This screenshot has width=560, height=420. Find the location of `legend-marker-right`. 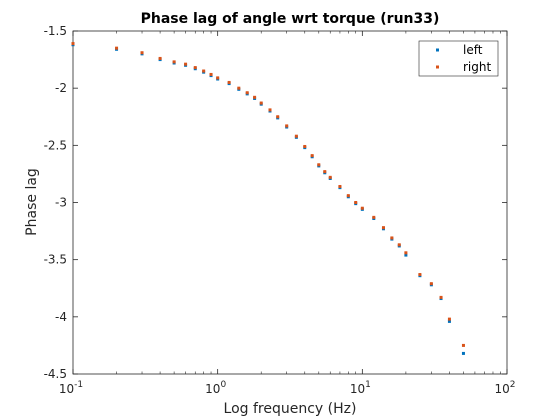

legend-marker-right is located at coordinates (437, 67).